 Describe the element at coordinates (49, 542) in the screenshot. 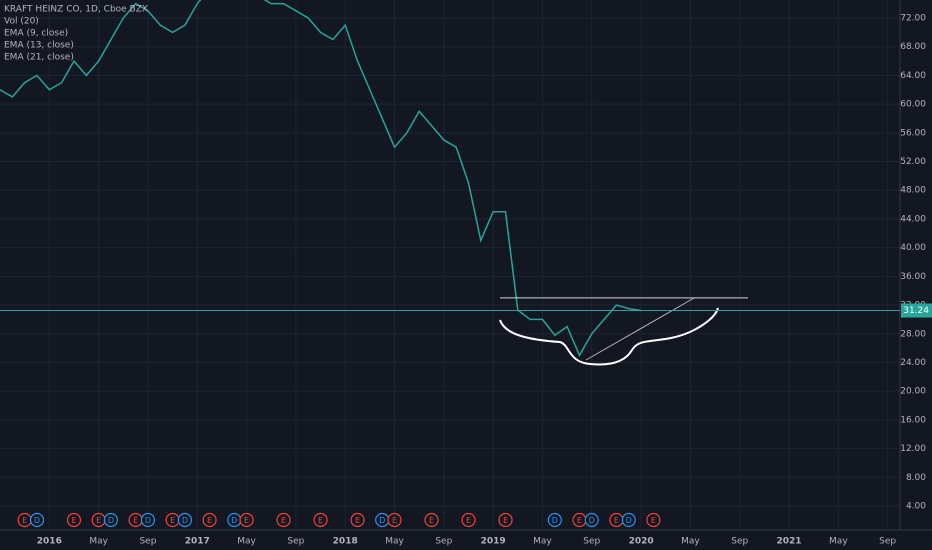

I see `x-tick-label: 2016` at that location.